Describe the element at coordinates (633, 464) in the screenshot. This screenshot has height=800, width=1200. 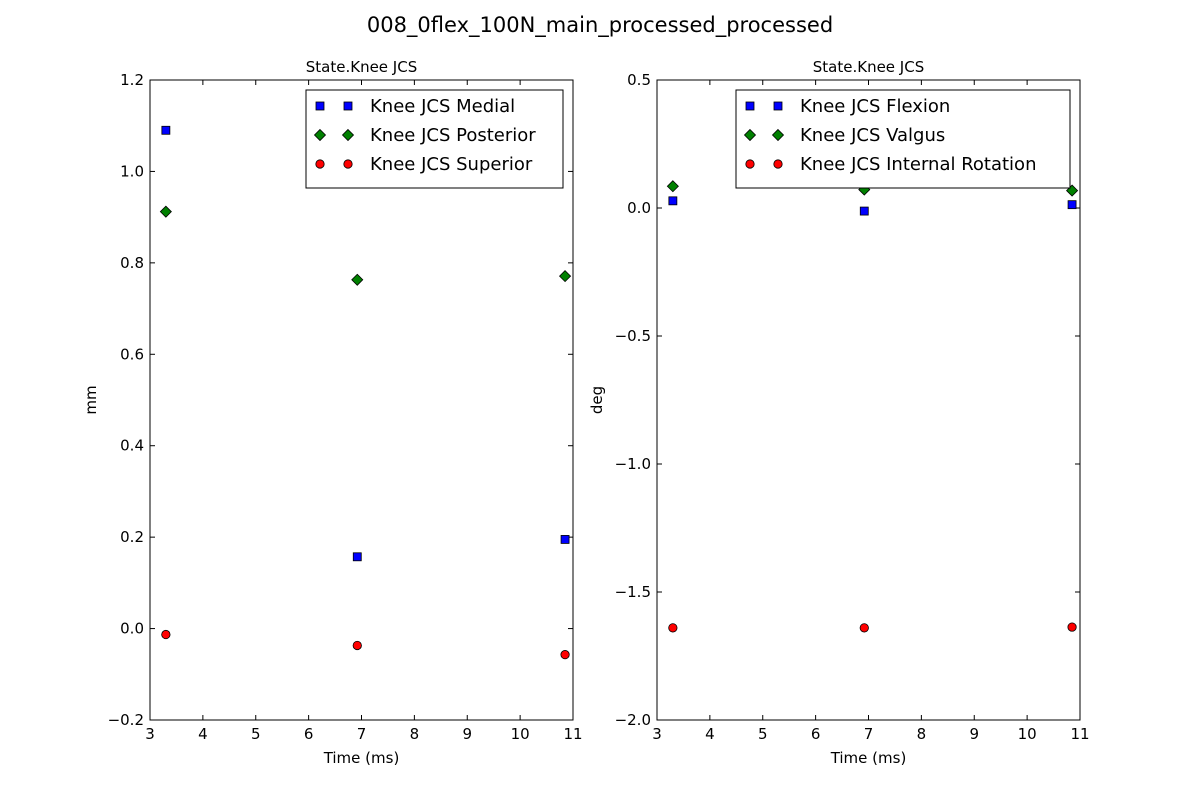
I see `right-y-tick-label: −1.0` at that location.